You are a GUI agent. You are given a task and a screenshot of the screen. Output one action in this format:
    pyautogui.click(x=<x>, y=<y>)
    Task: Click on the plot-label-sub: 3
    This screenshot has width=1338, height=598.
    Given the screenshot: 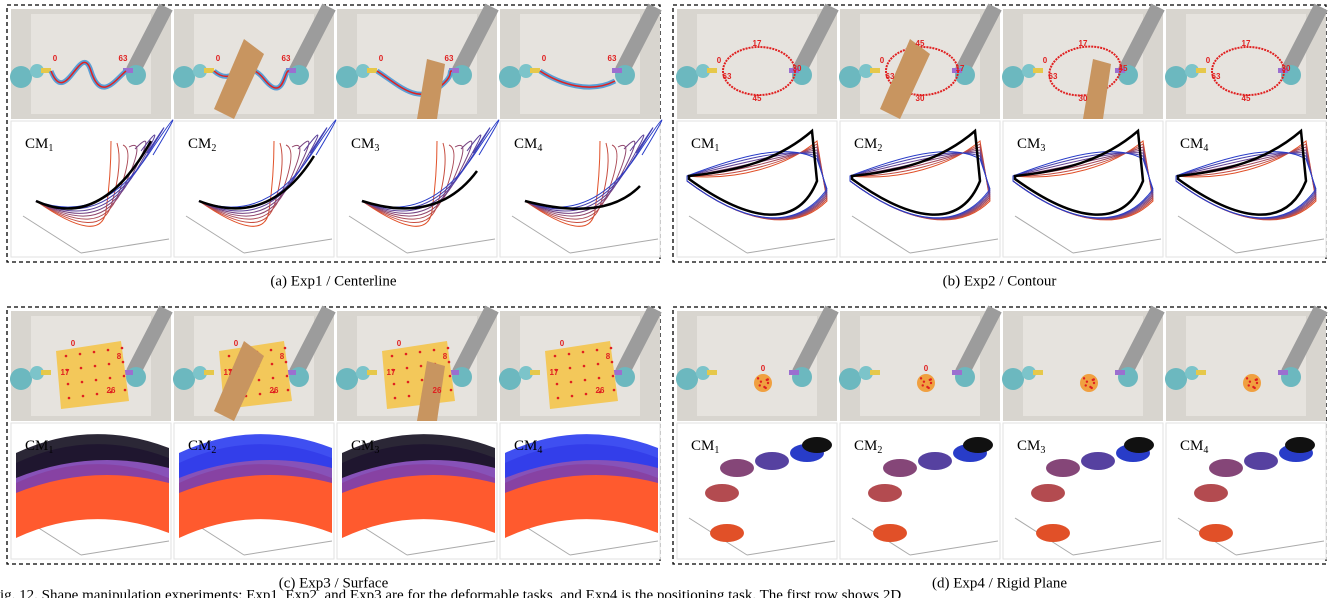 What is the action you would take?
    pyautogui.click(x=1042, y=148)
    